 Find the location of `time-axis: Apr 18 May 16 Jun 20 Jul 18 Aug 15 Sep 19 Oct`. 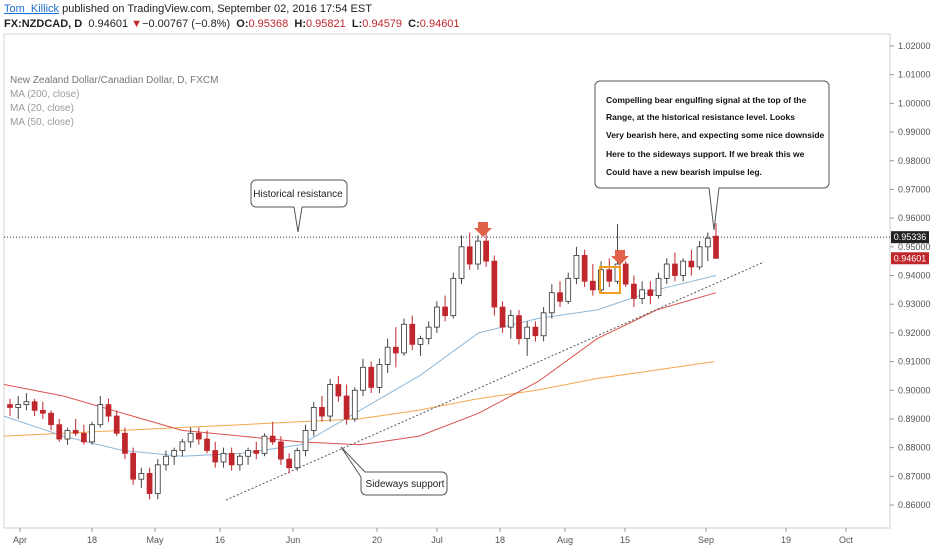

time-axis: Apr 18 May 16 Jun 20 Jul 18 Aug 15 Sep 19 Oct is located at coordinates (433, 536).